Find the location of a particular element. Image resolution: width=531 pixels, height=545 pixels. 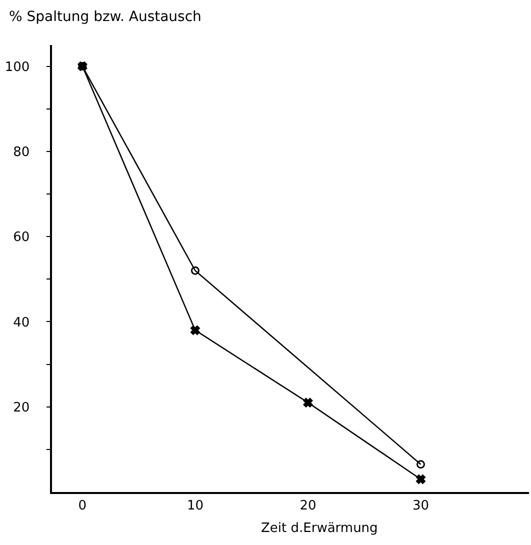

y-tick-label: 40 is located at coordinates (21, 322).